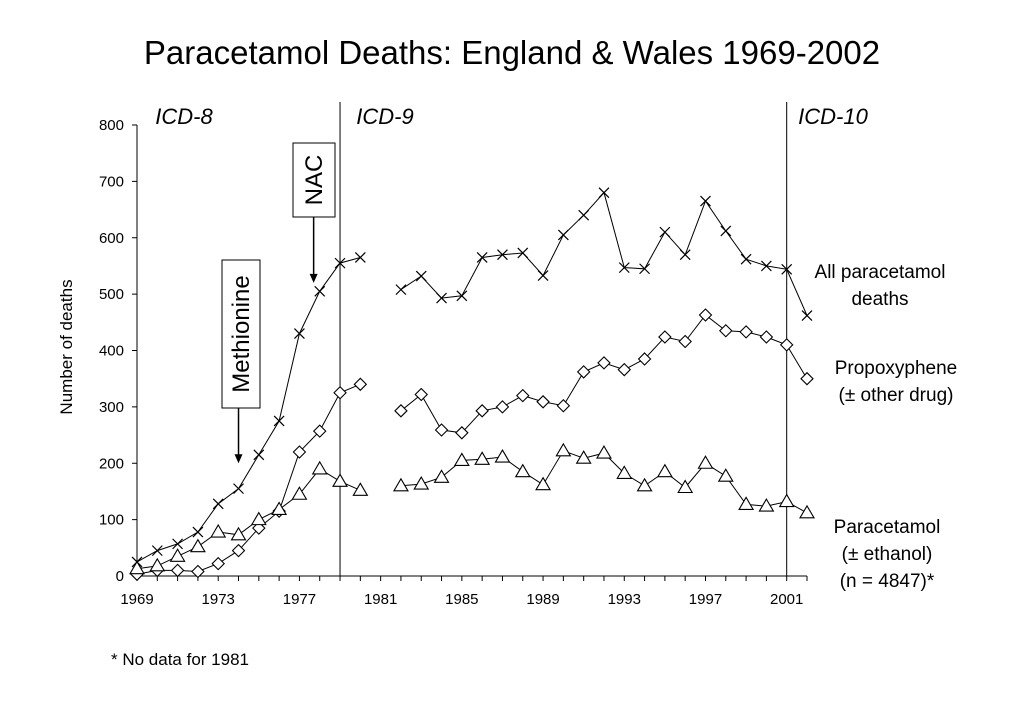  I want to click on x-tick-label: 1977, so click(299, 599).